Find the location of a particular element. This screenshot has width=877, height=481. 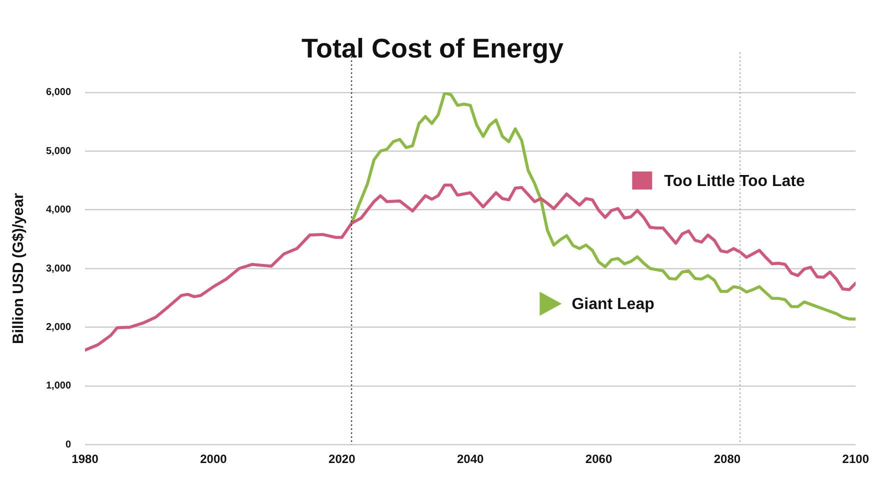

y-tick-label: 0 is located at coordinates (68, 444).